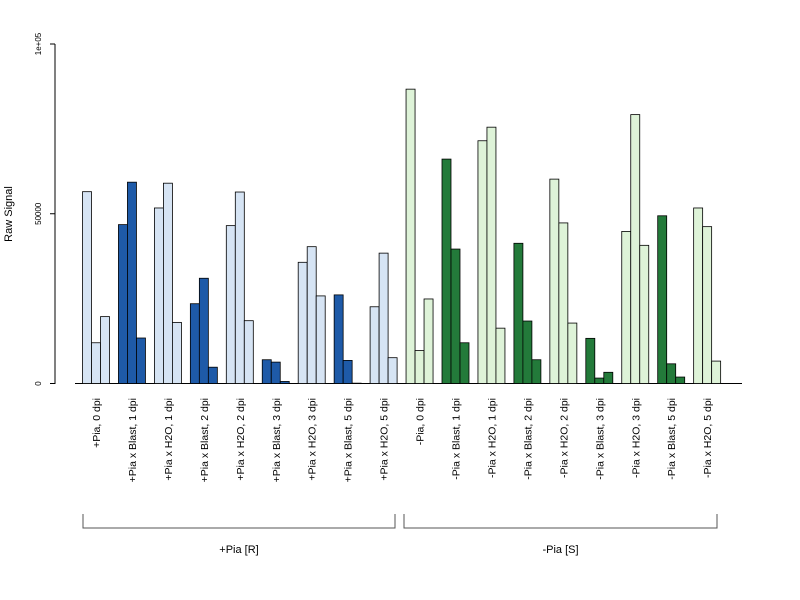 The height and width of the screenshot is (600, 800). What do you see at coordinates (38, 383) in the screenshot?
I see `y-tick-label: 0` at bounding box center [38, 383].